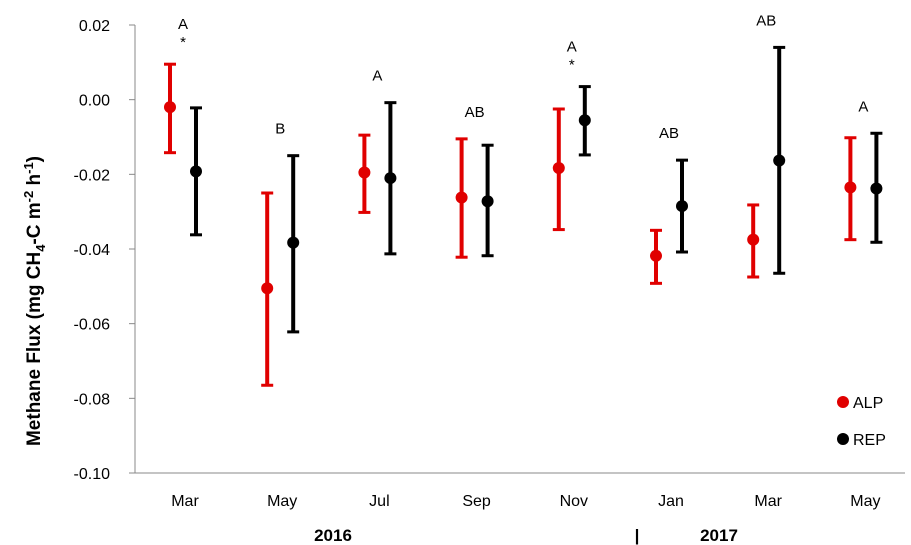 The width and height of the screenshot is (911, 545). Describe the element at coordinates (379, 501) in the screenshot. I see `x-category-label: Jul` at that location.